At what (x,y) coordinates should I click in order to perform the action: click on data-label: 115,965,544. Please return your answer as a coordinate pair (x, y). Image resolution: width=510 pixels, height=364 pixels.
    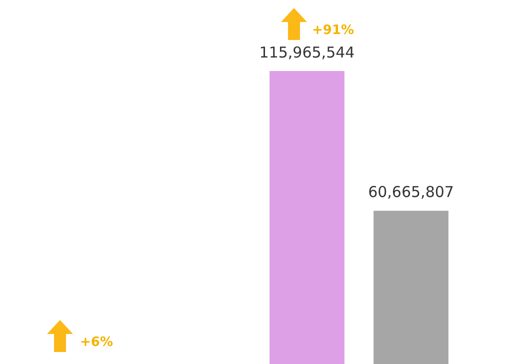
    Looking at the image, I should click on (307, 52).